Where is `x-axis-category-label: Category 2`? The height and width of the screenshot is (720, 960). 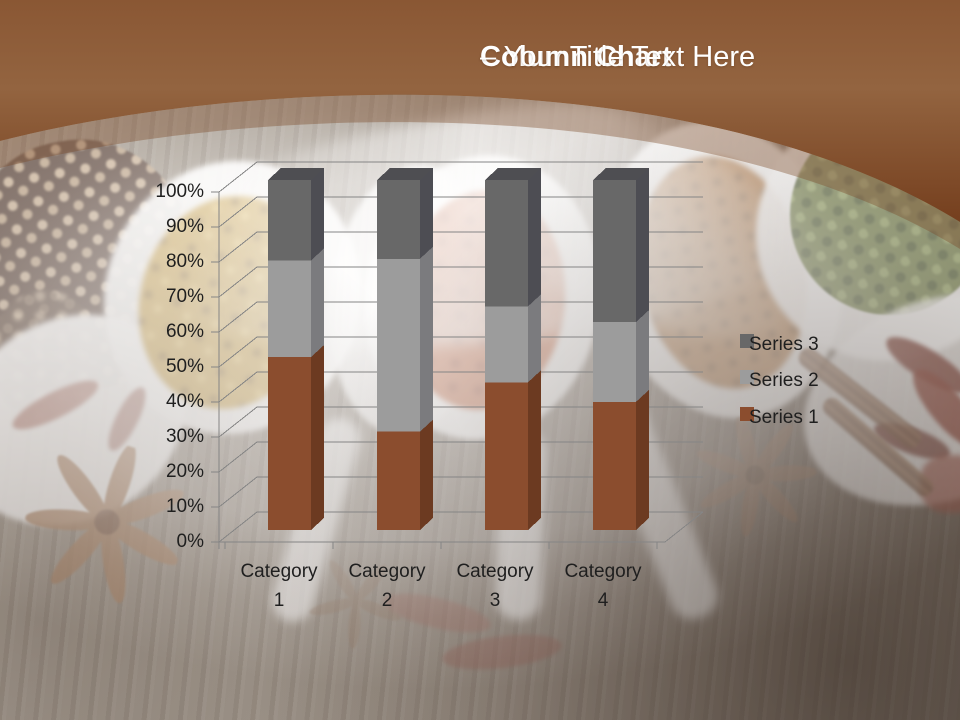
x-axis-category-label: Category 2 is located at coordinates (387, 586).